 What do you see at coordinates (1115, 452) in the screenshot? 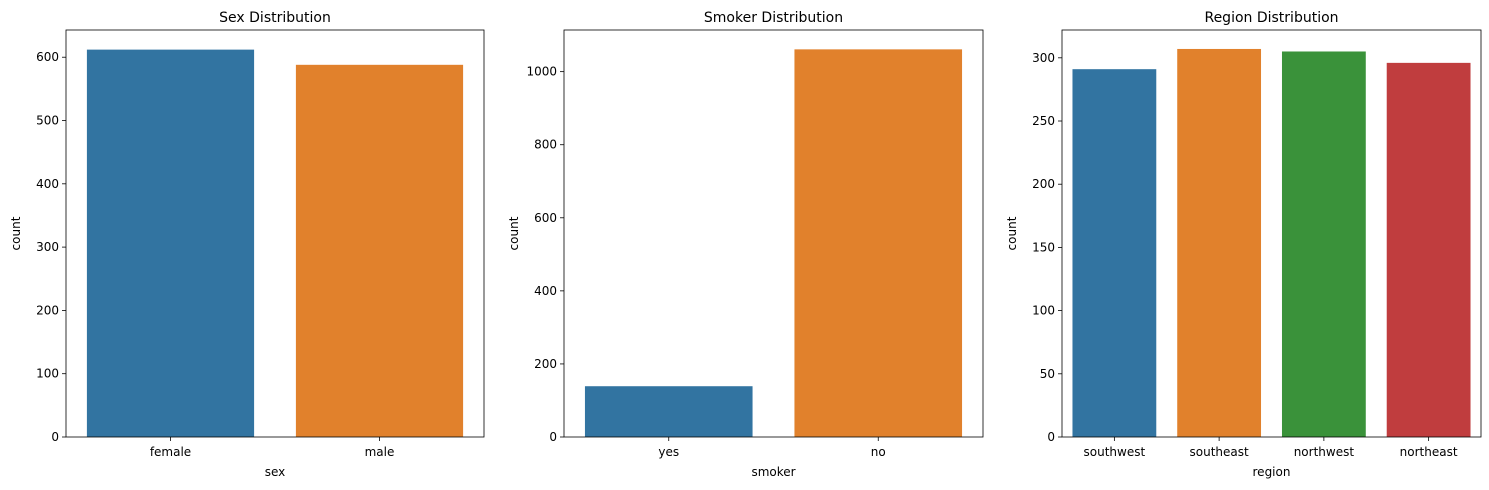
I see `x-tick-label: southwest` at bounding box center [1115, 452].